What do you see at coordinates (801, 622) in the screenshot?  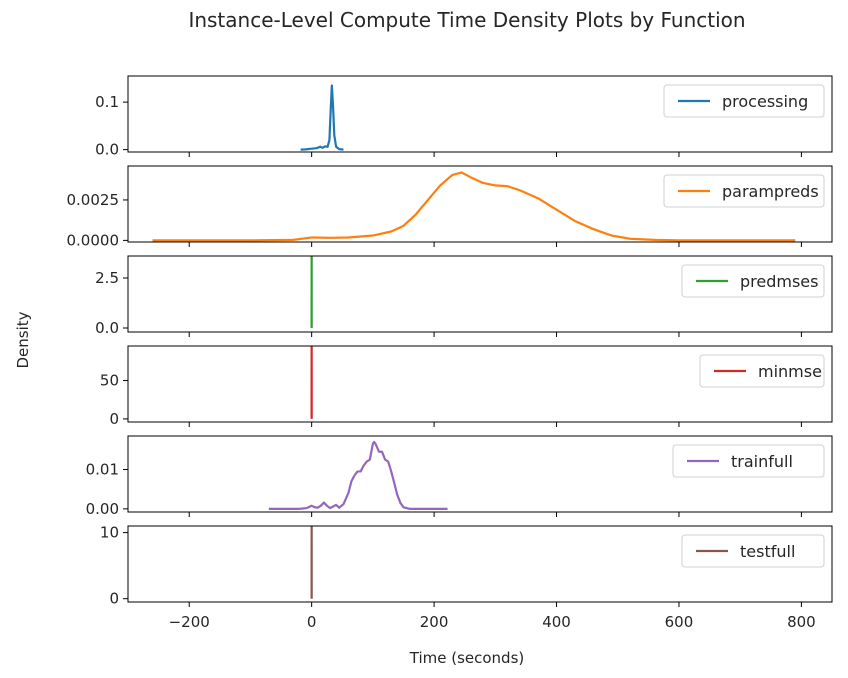 I see `x-tick-label: 800` at bounding box center [801, 622].